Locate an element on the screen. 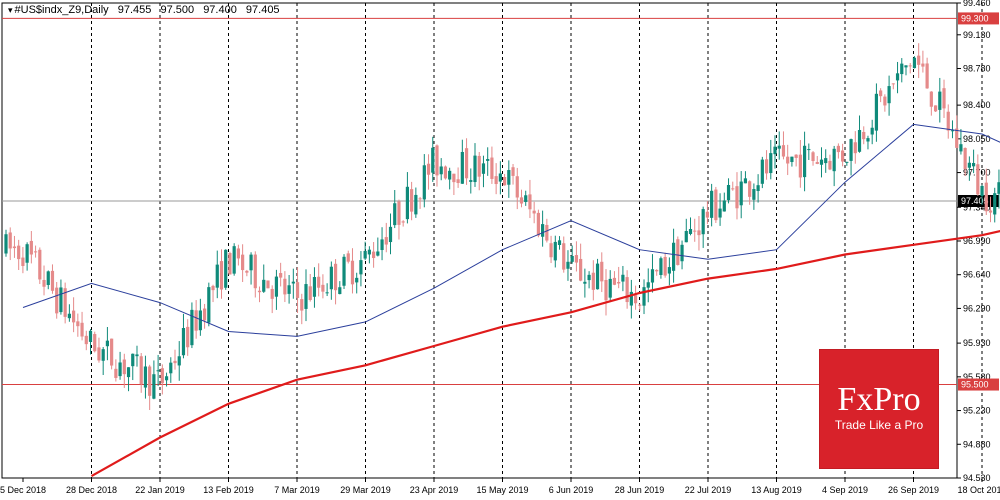 Image resolution: width=1000 pixels, height=500 pixels. y-tick-label: 94.880 is located at coordinates (977, 444).